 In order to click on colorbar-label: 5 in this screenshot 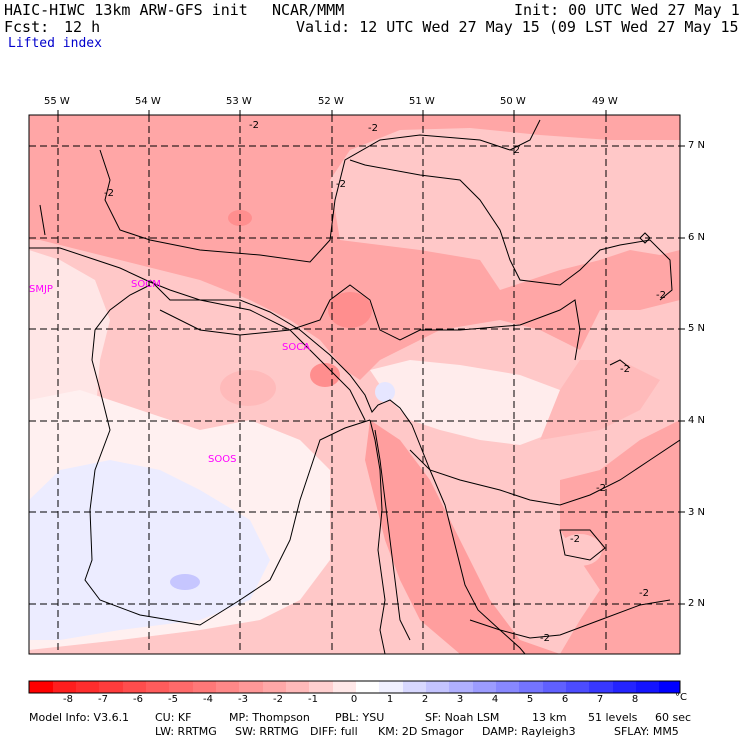, I will do `click(530, 699)`.